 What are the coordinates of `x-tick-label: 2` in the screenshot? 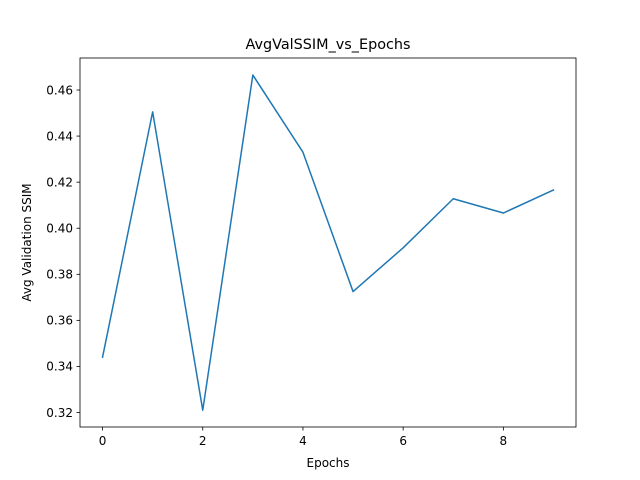 It's located at (203, 441).